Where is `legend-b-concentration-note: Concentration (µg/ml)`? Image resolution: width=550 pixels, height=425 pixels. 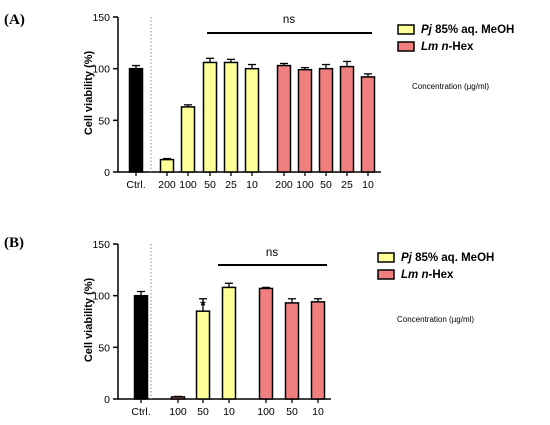
legend-b-concentration-note: Concentration (µg/ml) is located at coordinates (435, 319).